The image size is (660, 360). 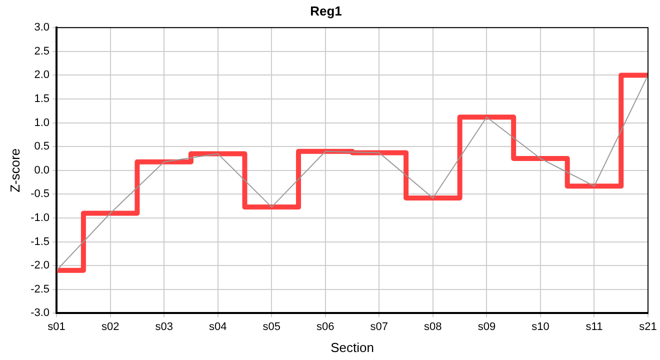 I want to click on y-tick-label: -0.5, so click(x=40, y=194).